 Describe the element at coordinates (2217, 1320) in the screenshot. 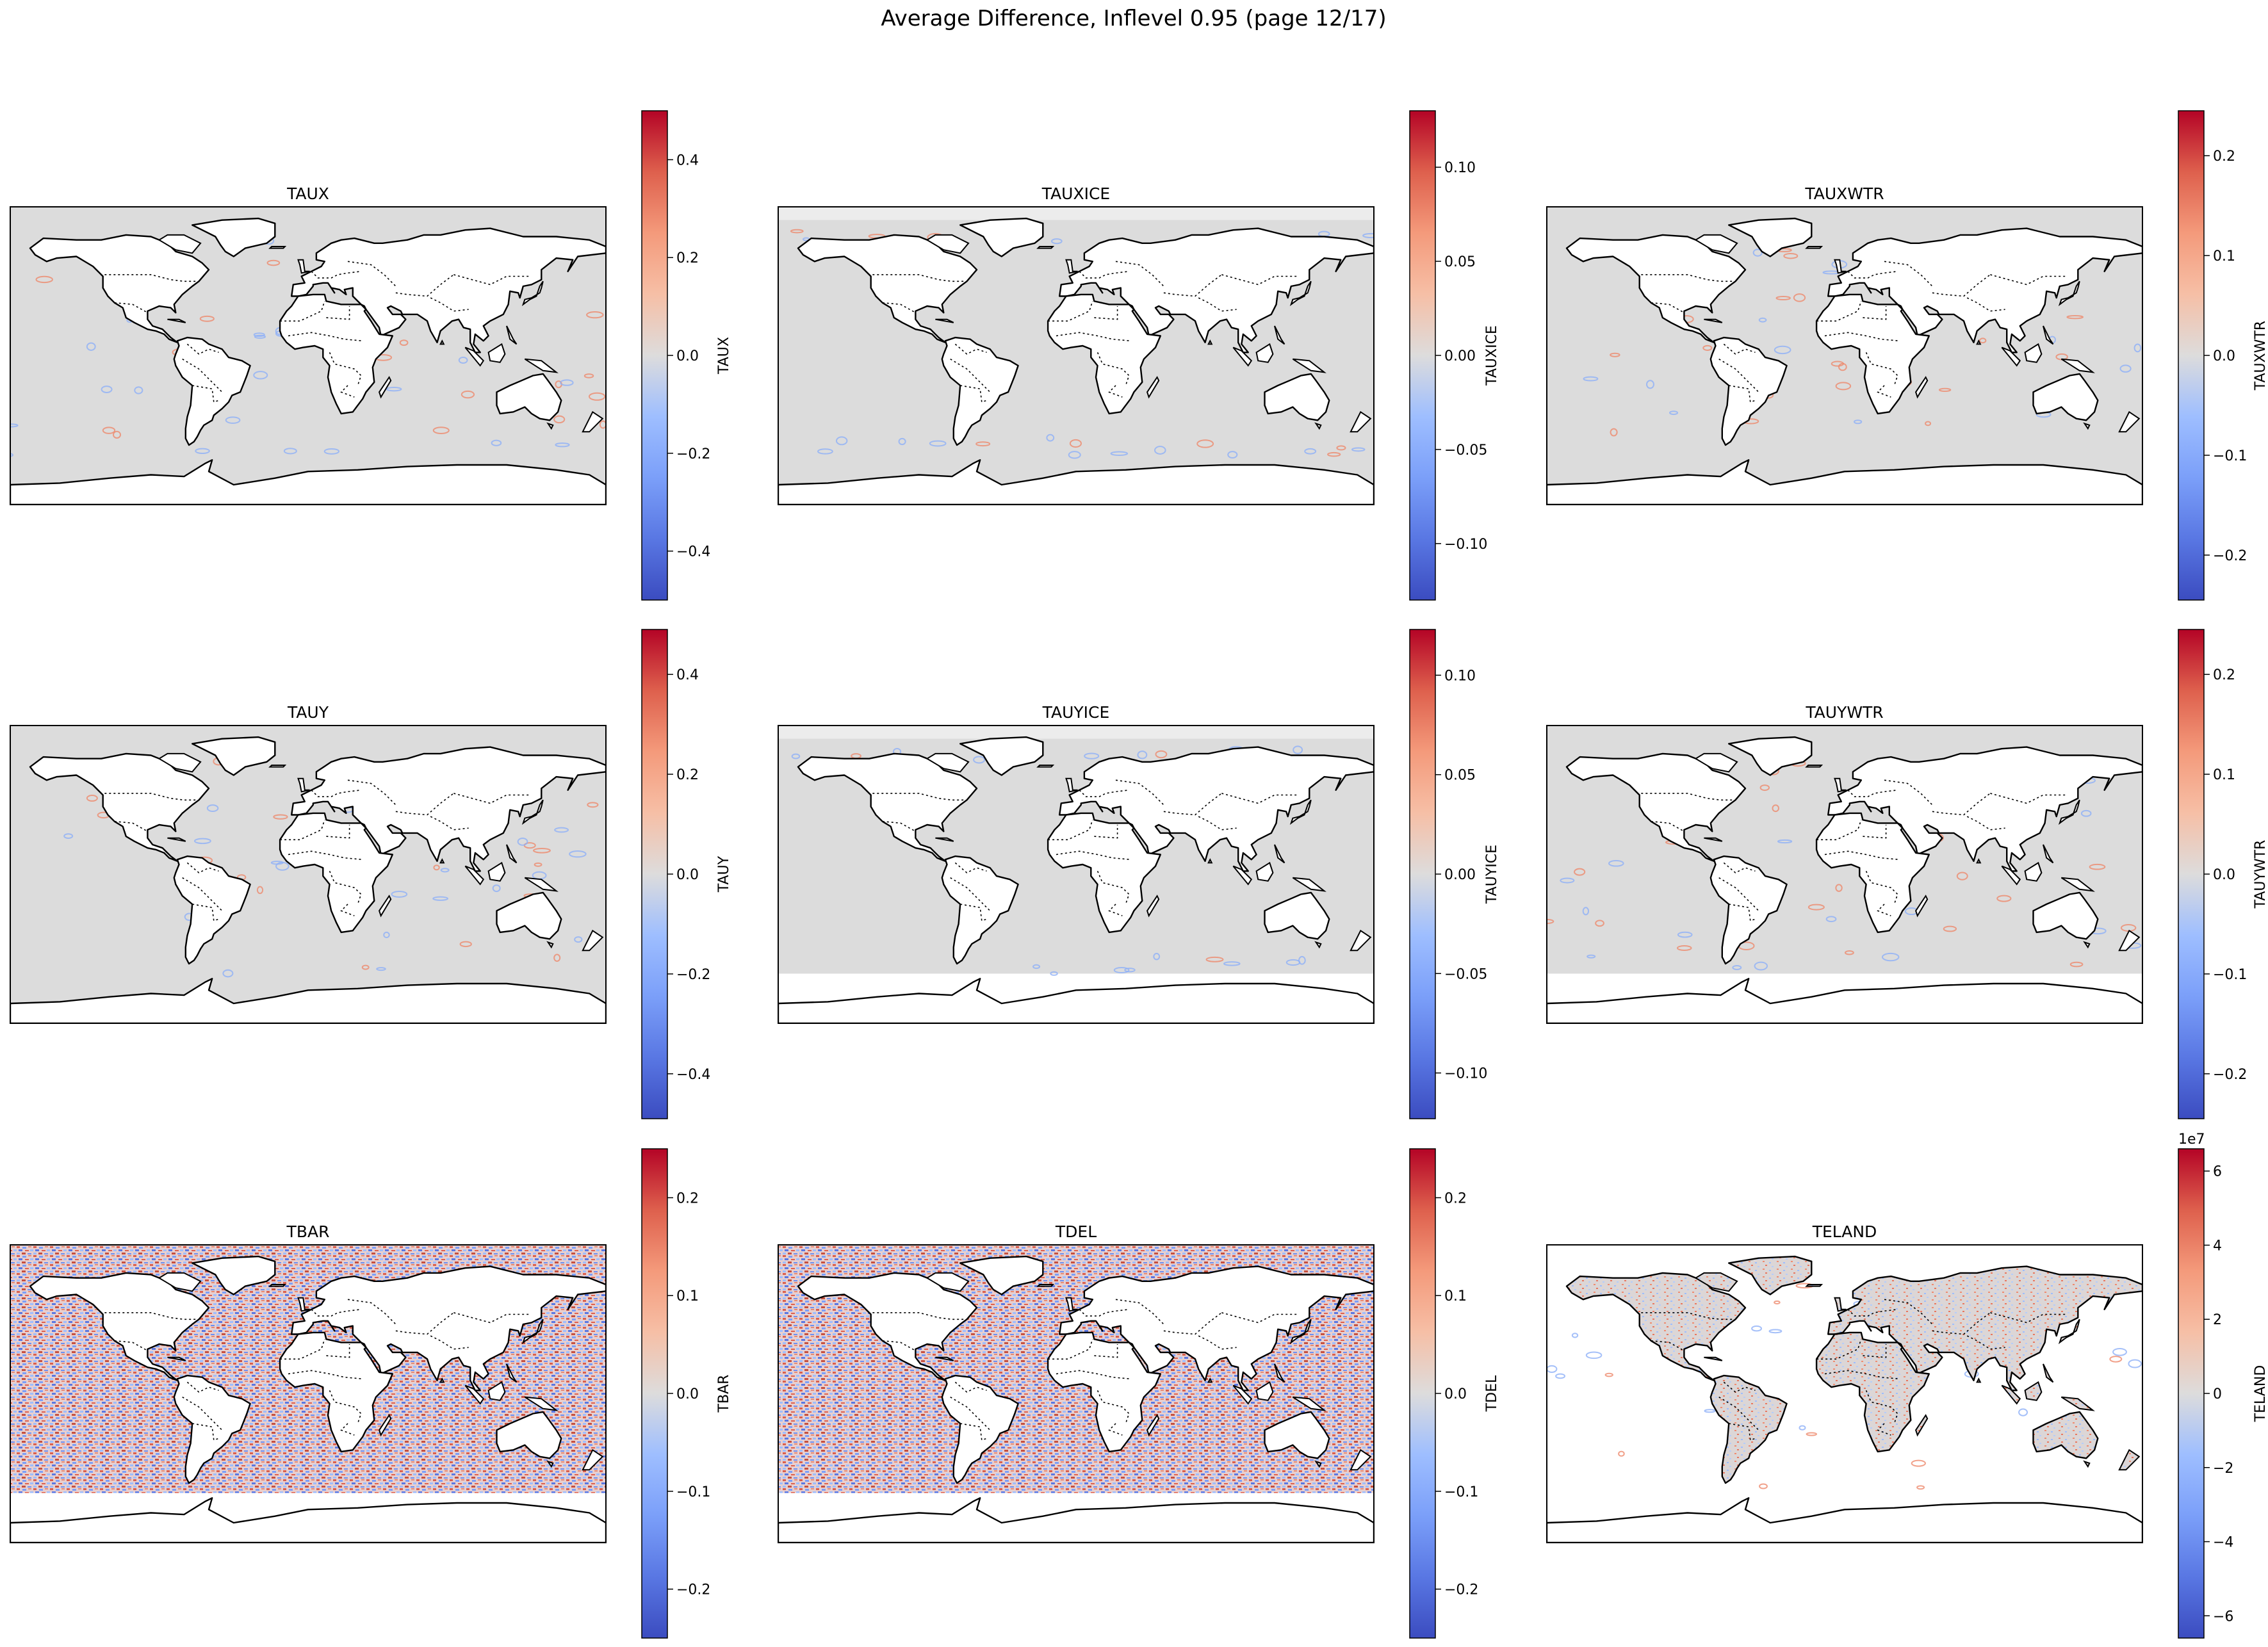

I see `colorbar-tick-label: 2` at that location.